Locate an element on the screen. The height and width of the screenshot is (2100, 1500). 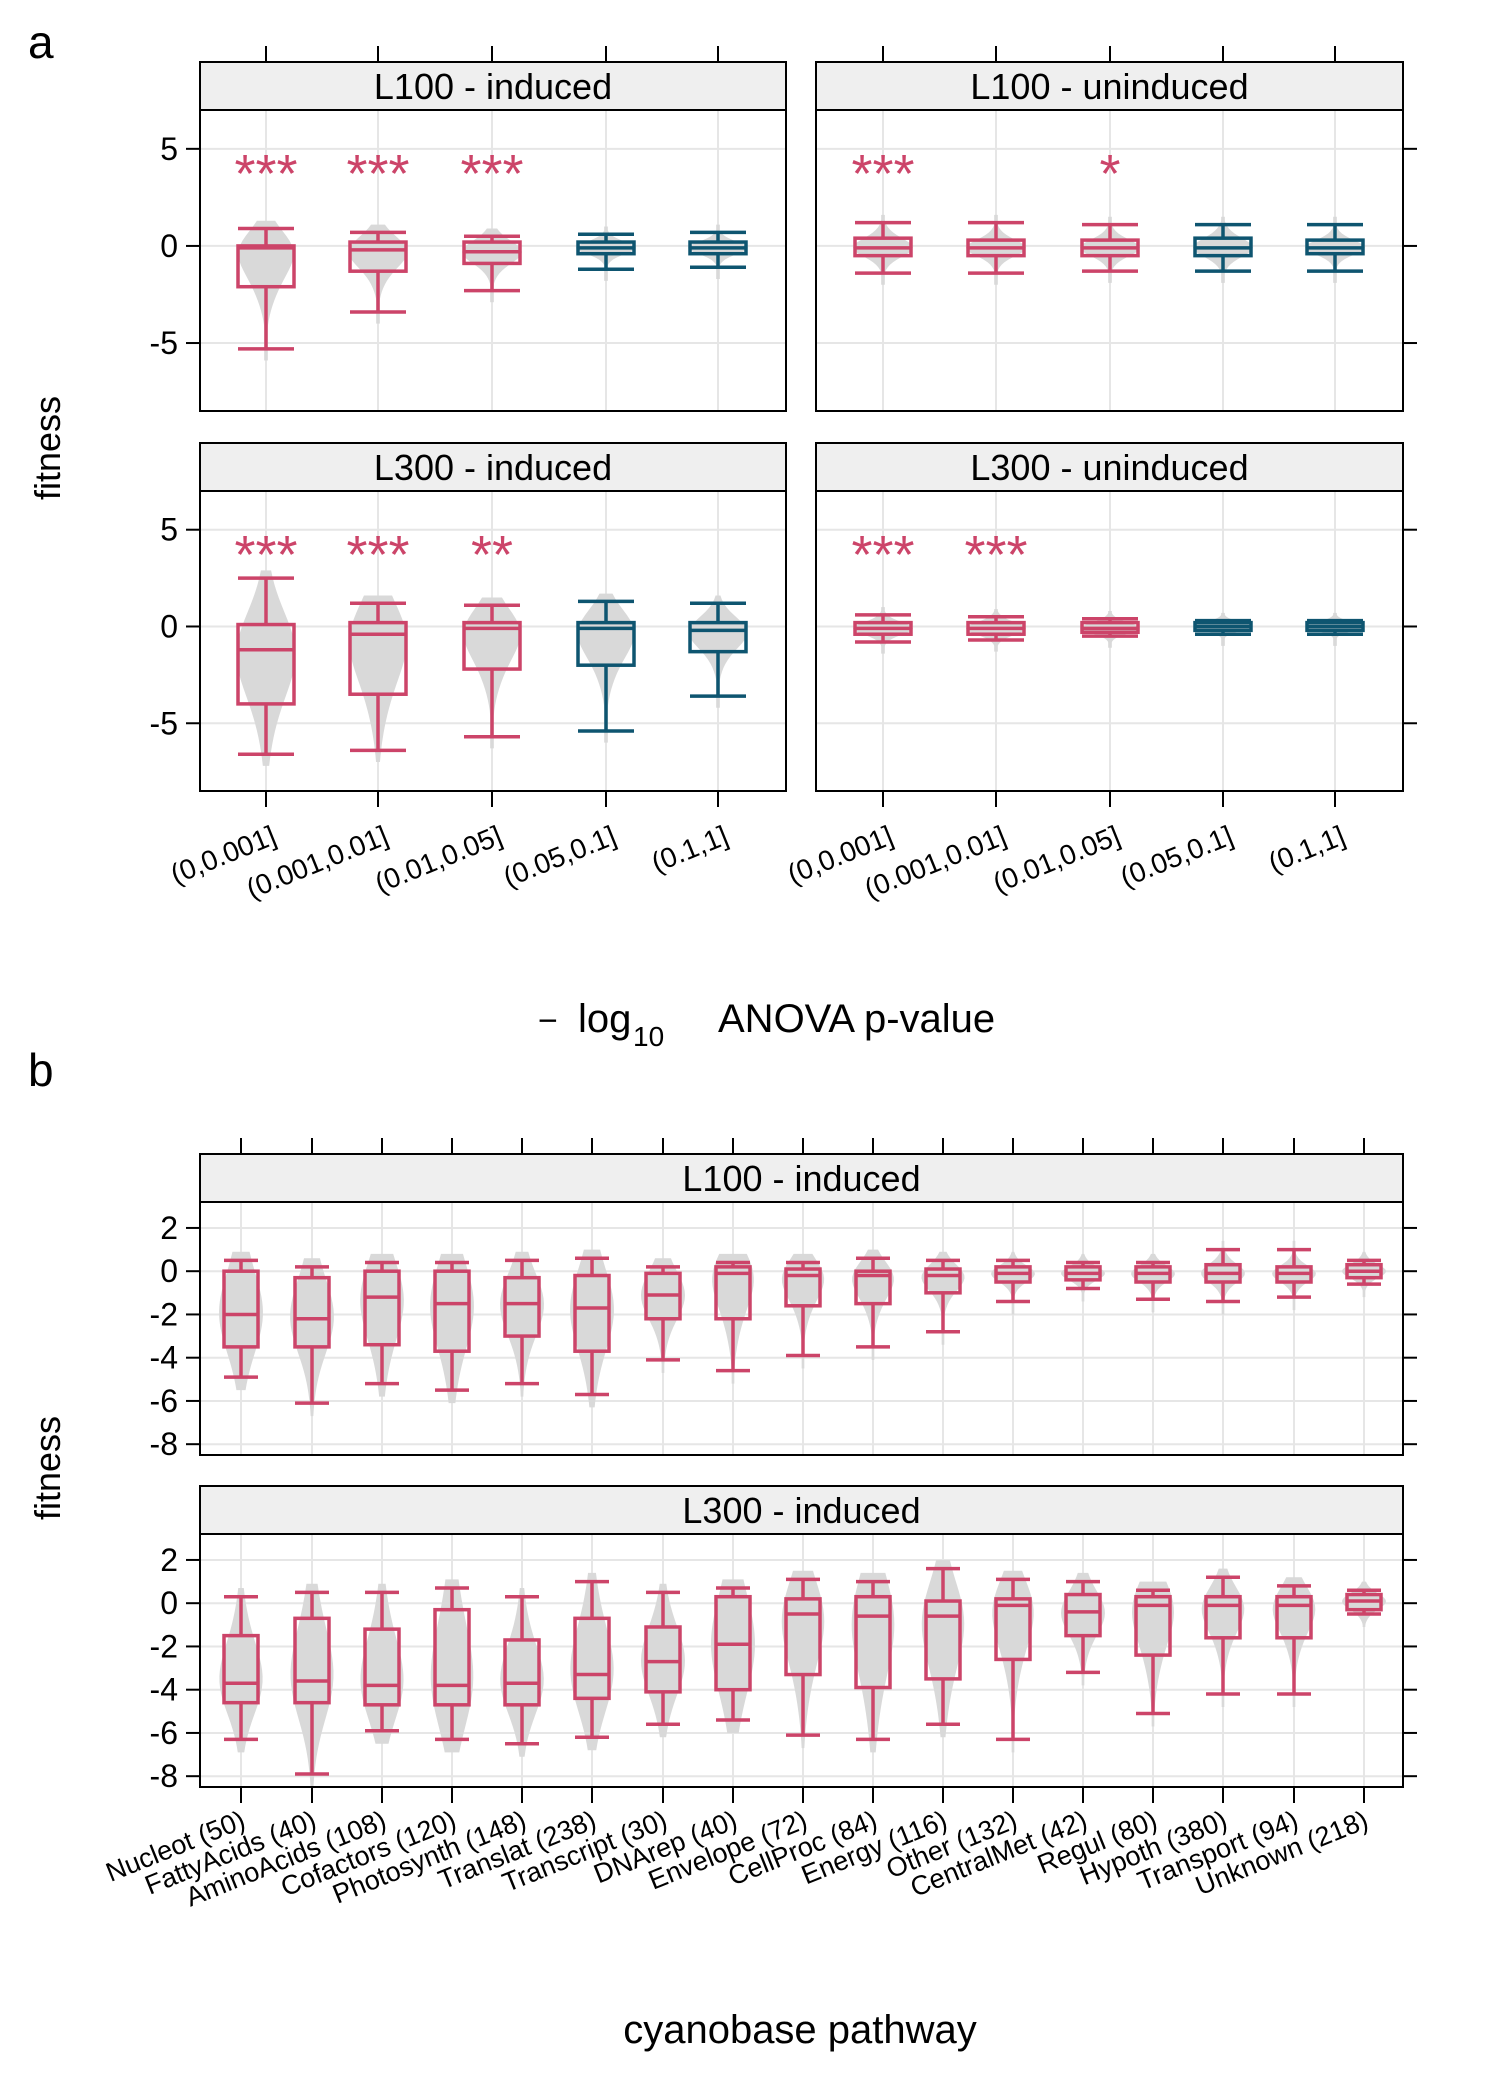
y-tick-label: 5 is located at coordinates (169, 530).